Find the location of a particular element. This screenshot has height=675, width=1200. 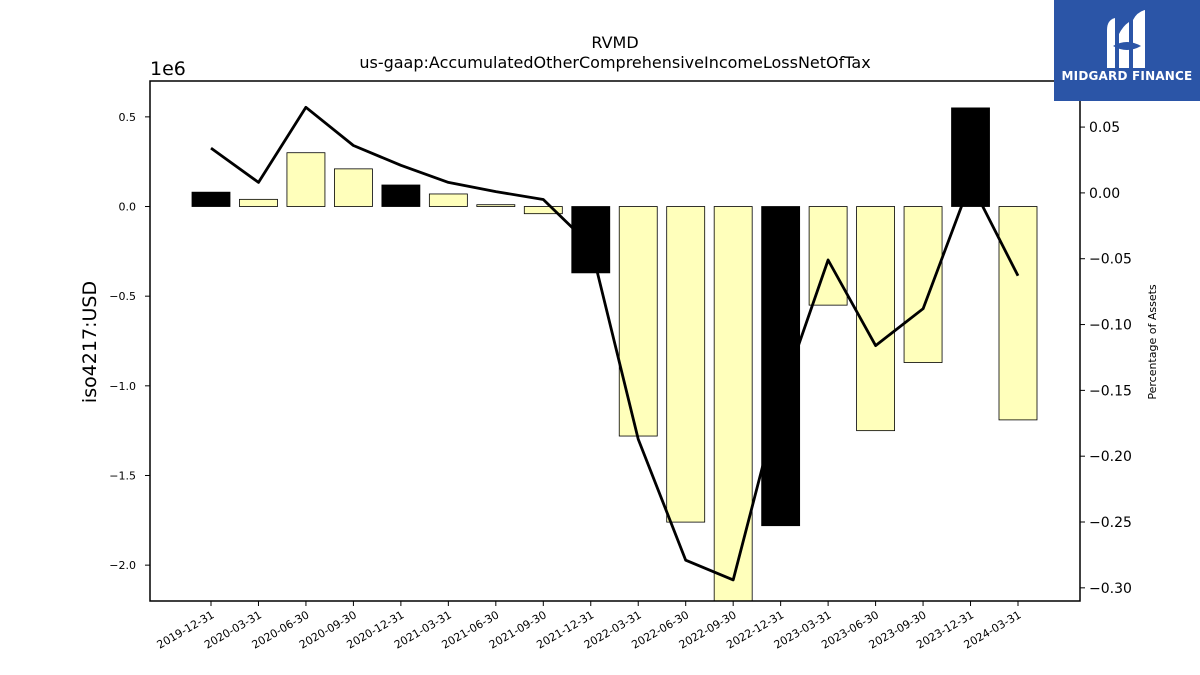

y2-tick-label: 0.05 is located at coordinates (1104, 128).